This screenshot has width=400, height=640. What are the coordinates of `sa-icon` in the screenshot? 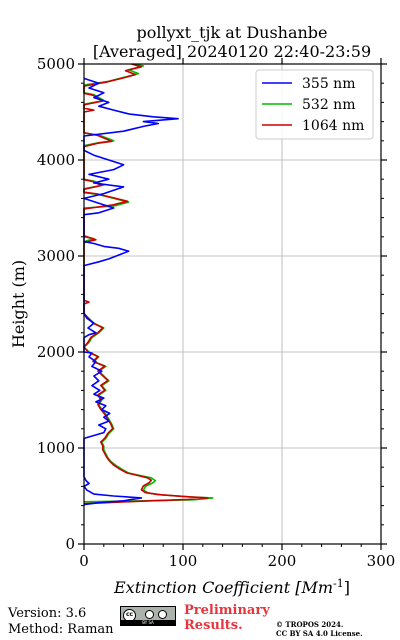 It's located at (162, 614).